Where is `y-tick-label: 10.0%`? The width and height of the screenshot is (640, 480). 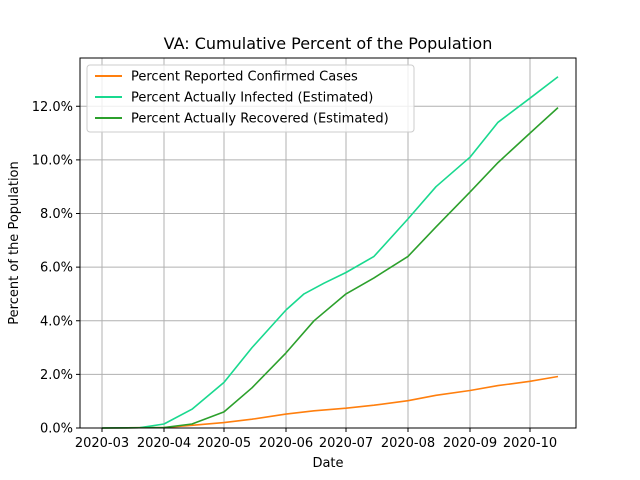
y-tick-label: 10.0% is located at coordinates (52, 160).